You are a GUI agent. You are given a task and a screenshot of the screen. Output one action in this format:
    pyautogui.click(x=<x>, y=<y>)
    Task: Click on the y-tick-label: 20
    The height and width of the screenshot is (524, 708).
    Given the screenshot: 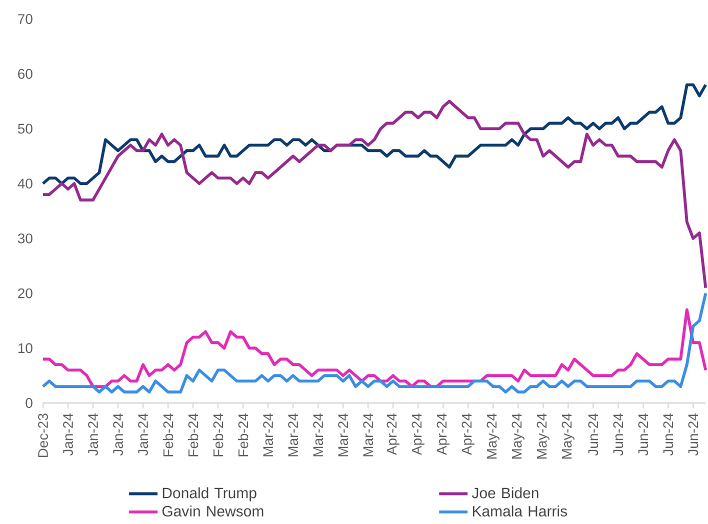 What is the action you would take?
    pyautogui.click(x=25, y=293)
    